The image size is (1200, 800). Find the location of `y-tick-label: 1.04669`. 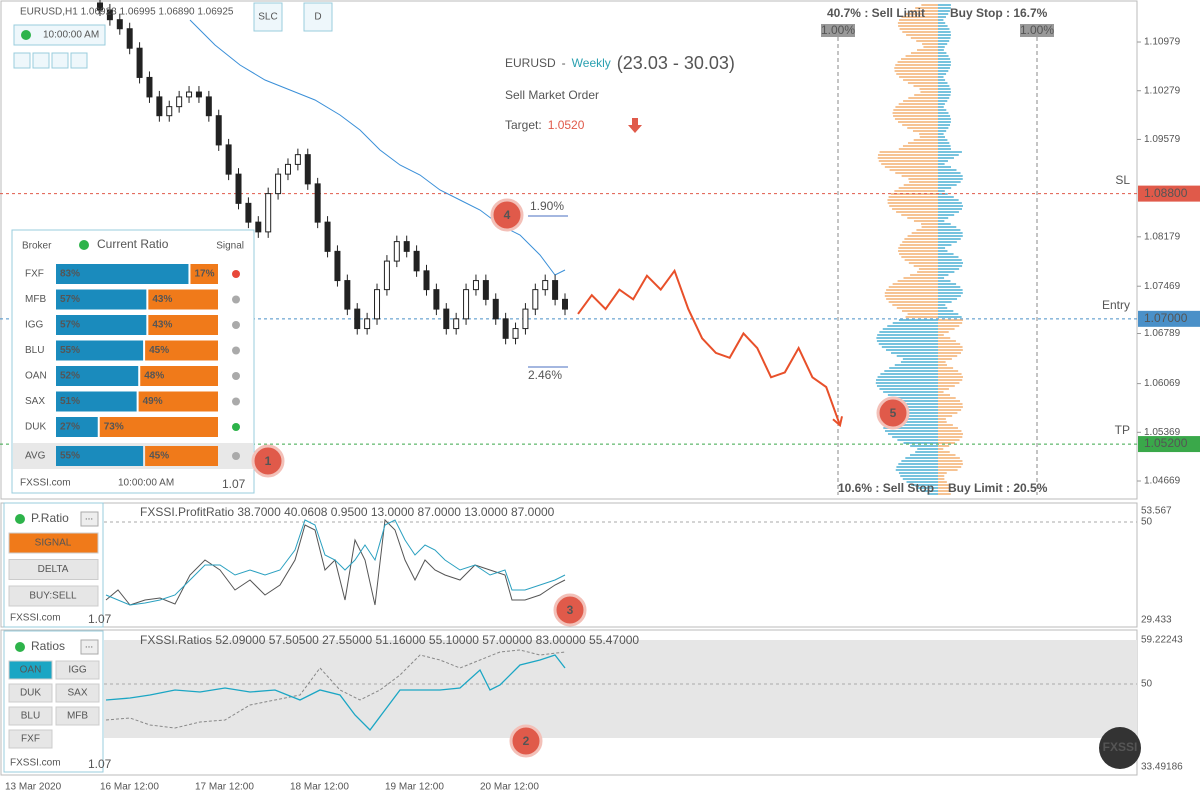

y-tick-label: 1.04669 is located at coordinates (1162, 481).